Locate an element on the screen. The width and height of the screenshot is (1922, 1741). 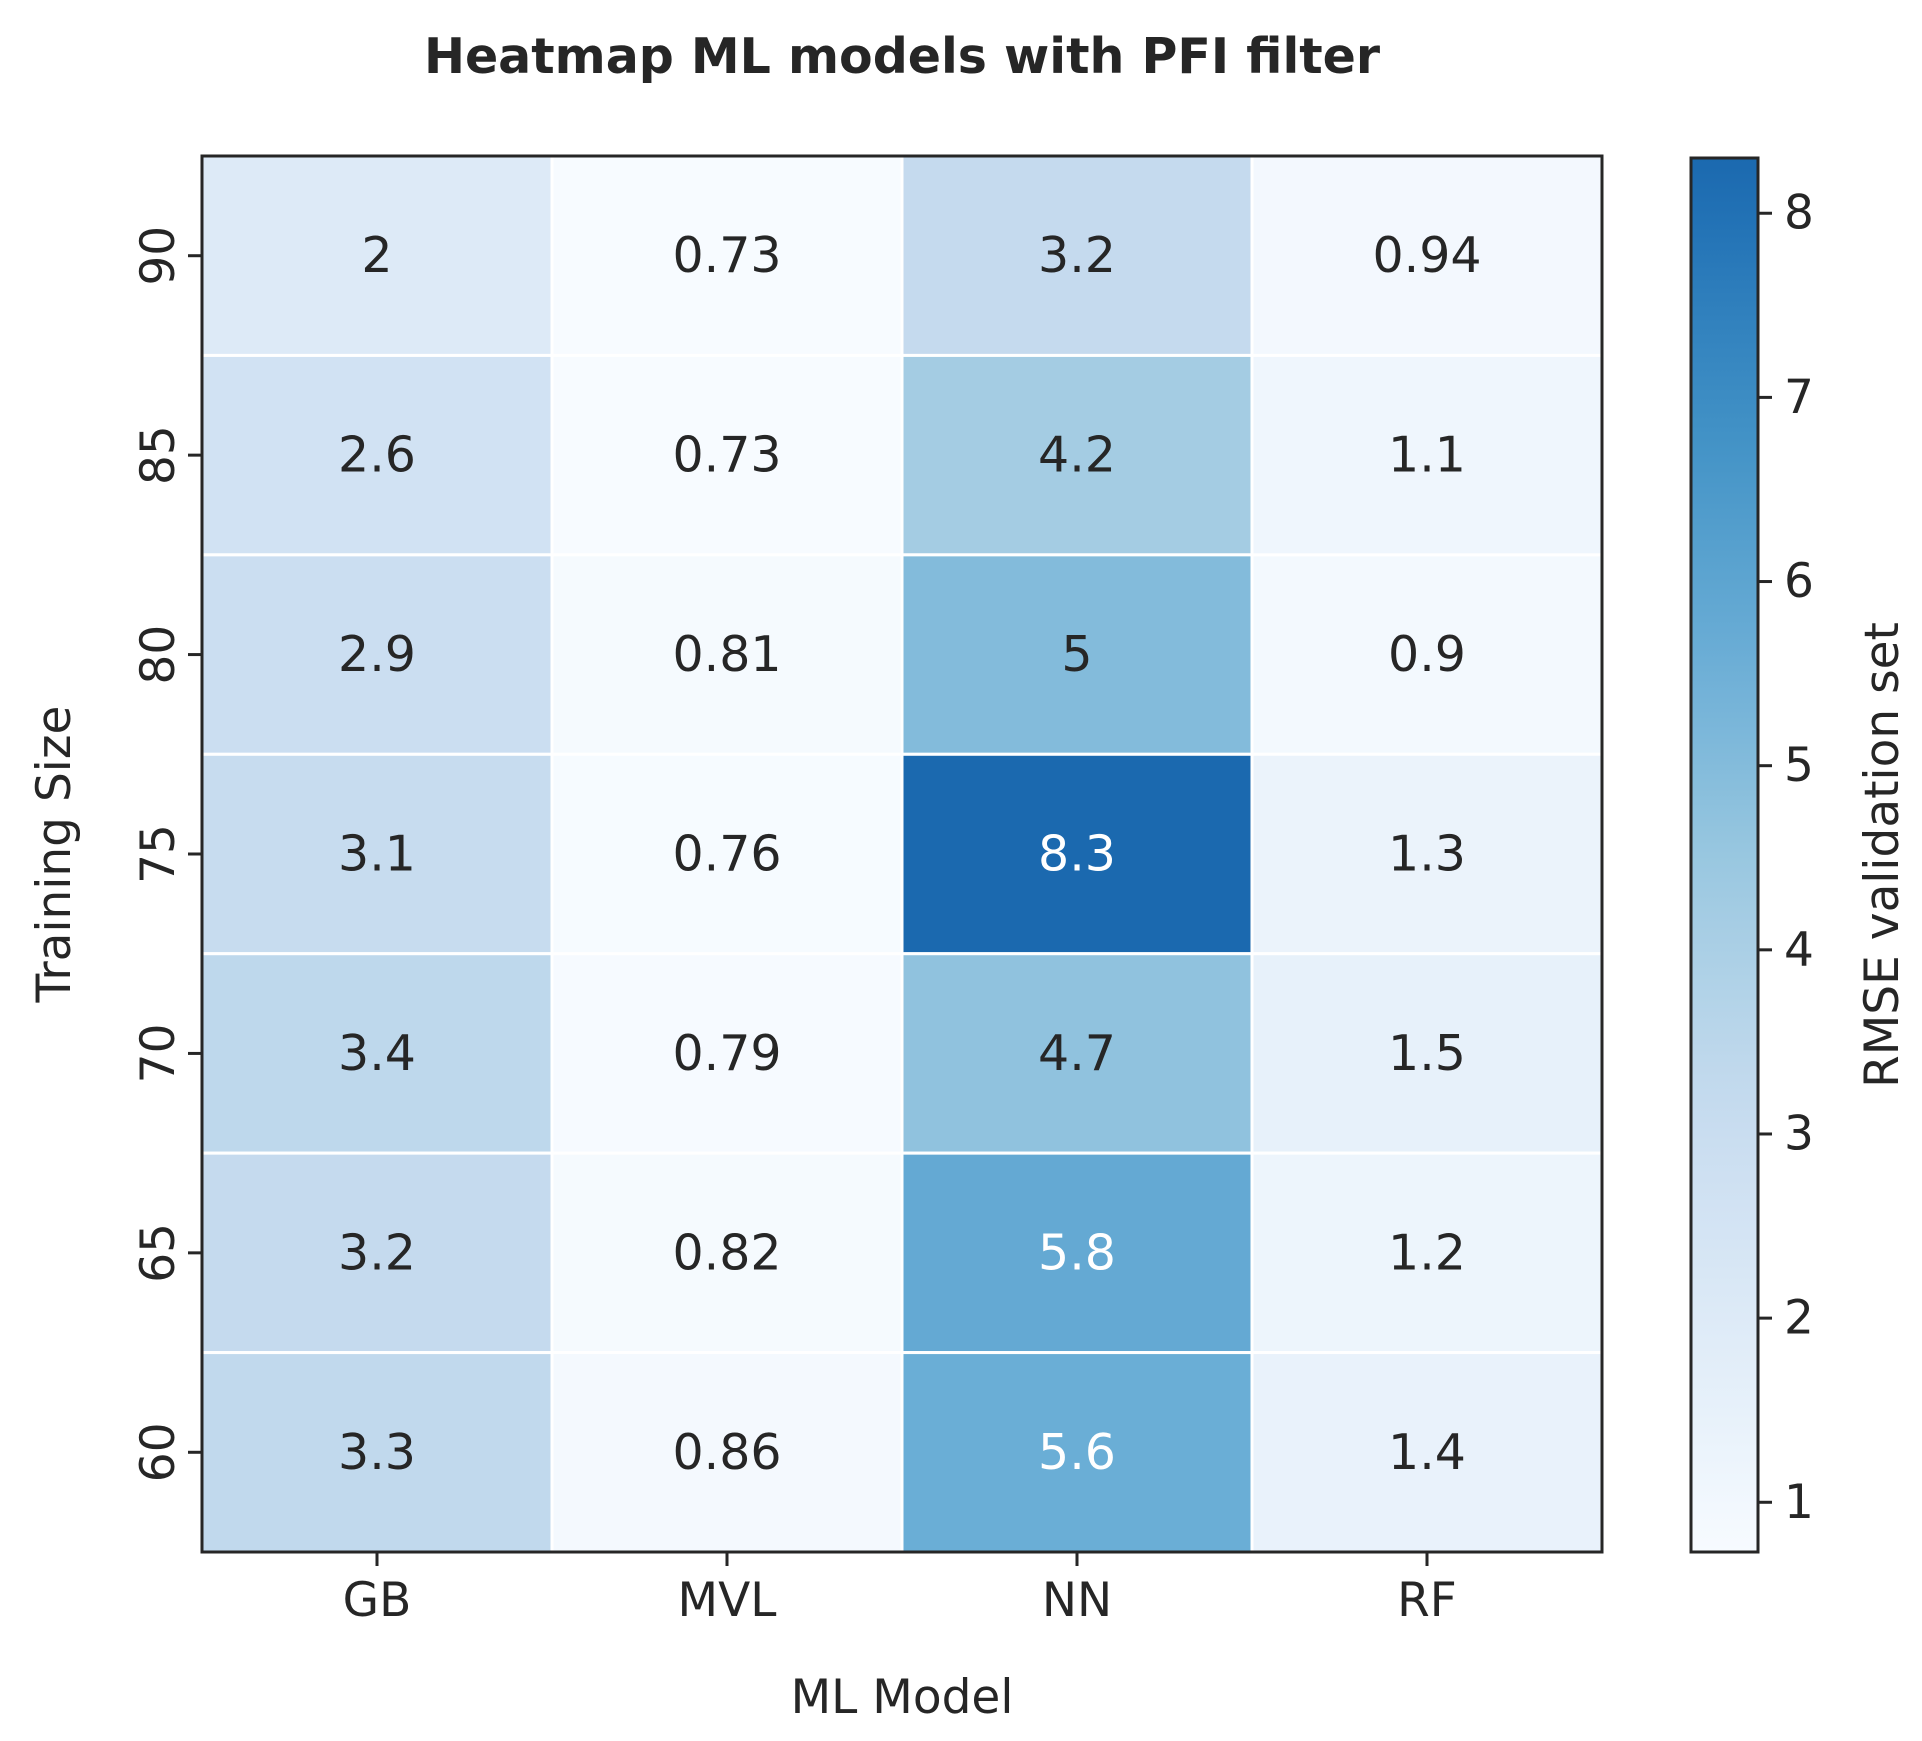
cell-value-label: 0.9 is located at coordinates (1427, 654).